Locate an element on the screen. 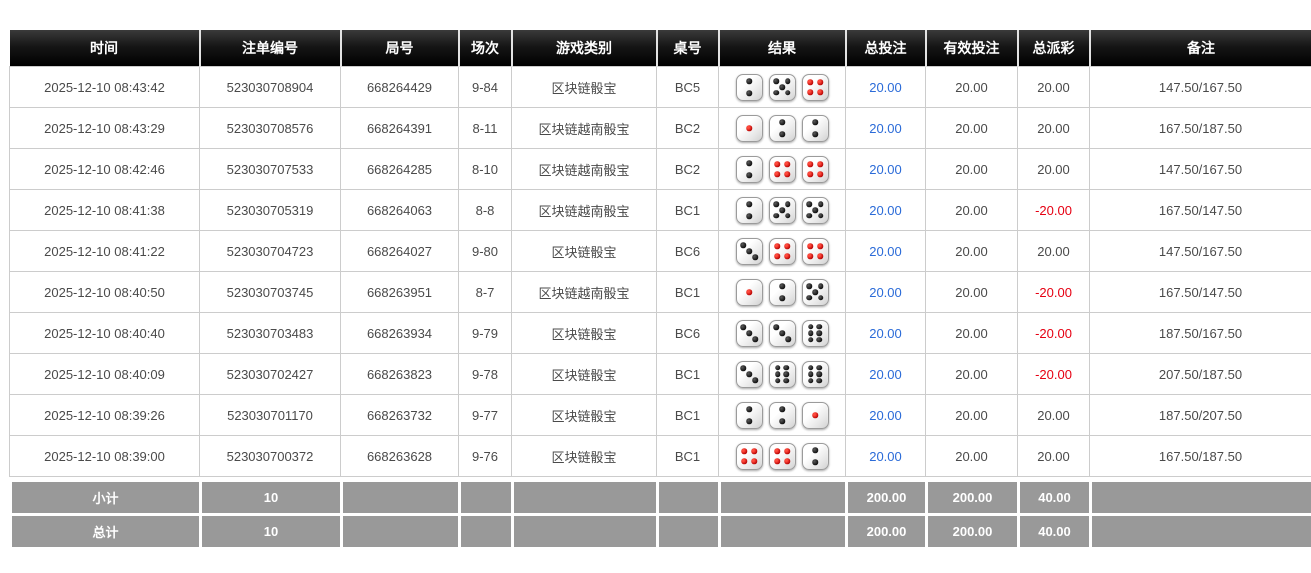 Image resolution: width=1311 pixels, height=573 pixels. cell-round_id: 668263934 is located at coordinates (399, 333).